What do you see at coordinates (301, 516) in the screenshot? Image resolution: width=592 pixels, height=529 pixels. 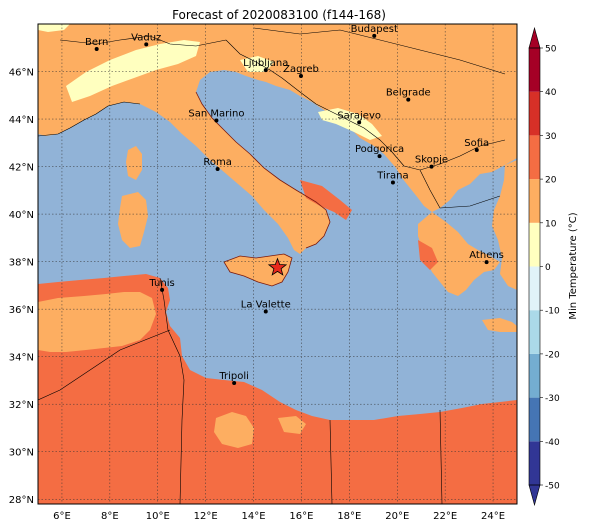 I see `lon-tick-label: 16°E` at bounding box center [301, 516].